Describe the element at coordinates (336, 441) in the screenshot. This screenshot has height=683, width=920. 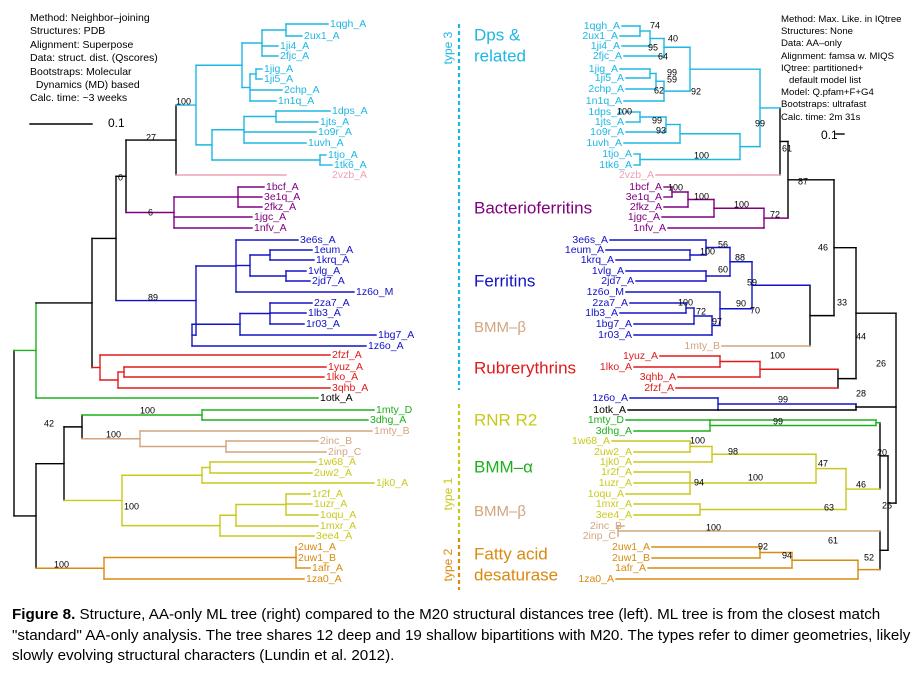
I see `left-leaf-label: 2inc_B` at that location.